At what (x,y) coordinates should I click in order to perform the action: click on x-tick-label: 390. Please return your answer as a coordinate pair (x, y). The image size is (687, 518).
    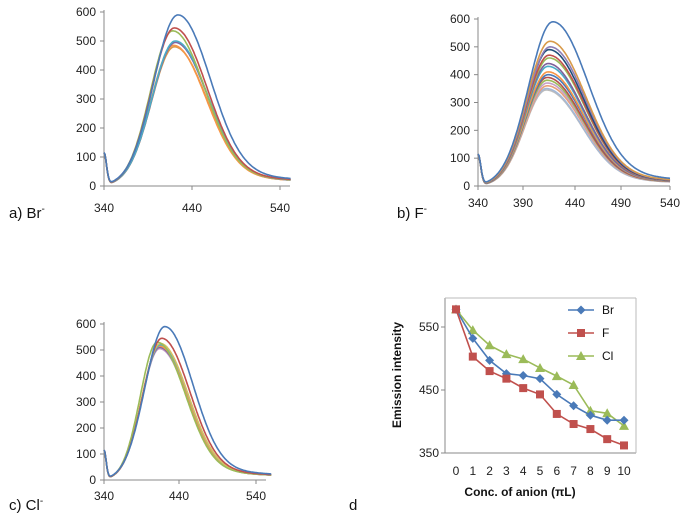
    Looking at the image, I should click on (523, 203).